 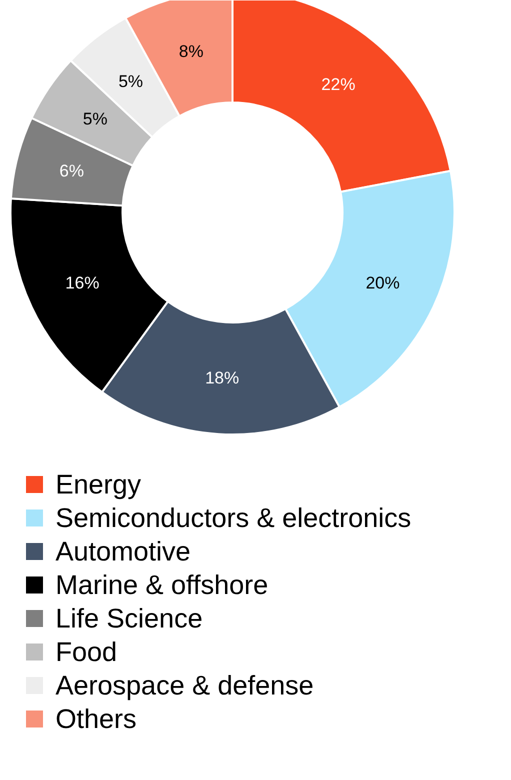 I want to click on data-label: 20%, so click(x=383, y=283).